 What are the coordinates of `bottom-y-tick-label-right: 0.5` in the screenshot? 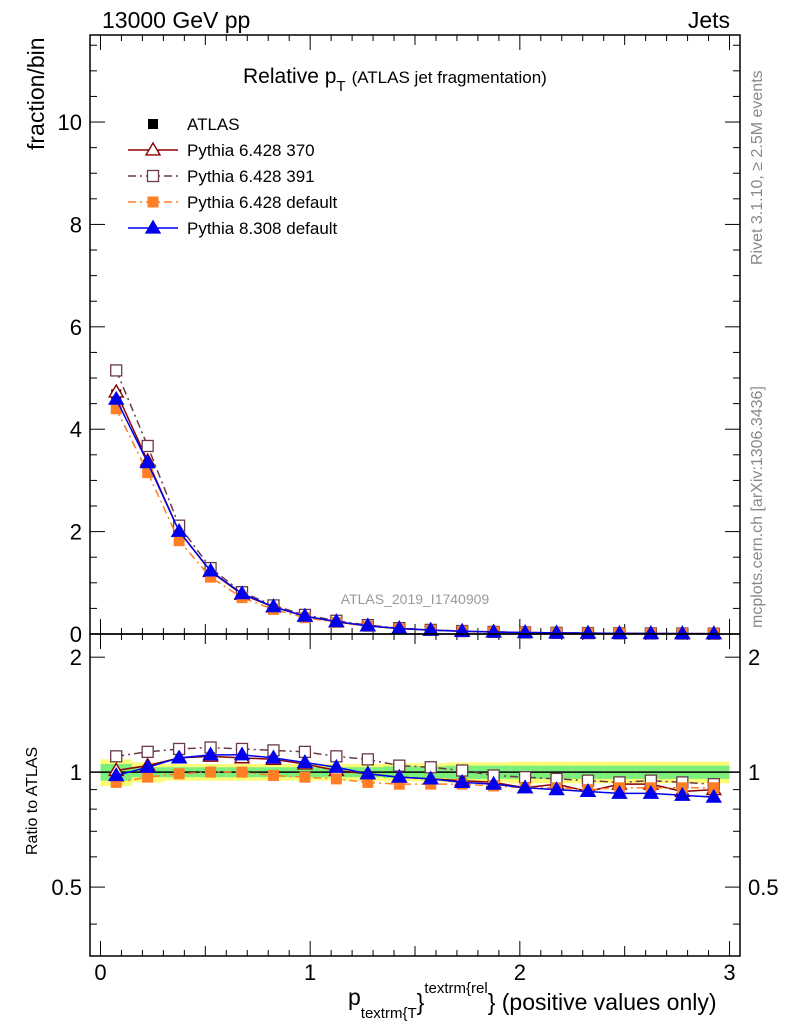 It's located at (763, 887).